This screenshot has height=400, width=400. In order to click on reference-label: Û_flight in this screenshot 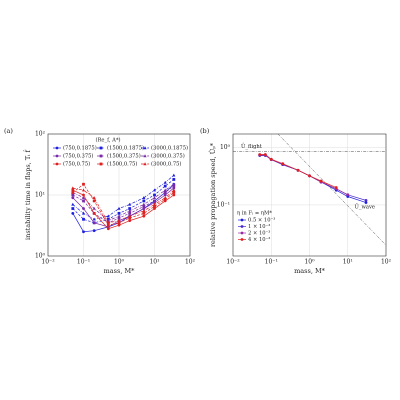, I will do `click(252, 146)`.